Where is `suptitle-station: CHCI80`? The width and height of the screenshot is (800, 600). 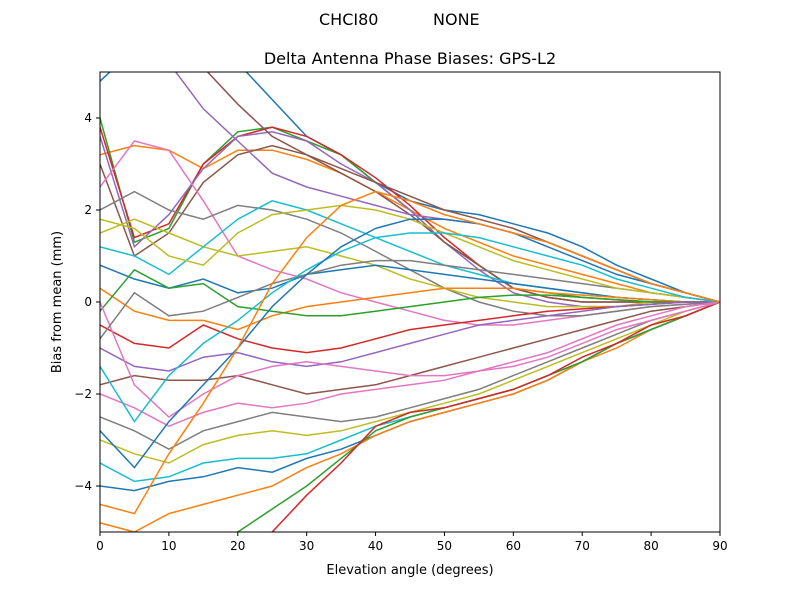 suptitle-station: CHCI80 is located at coordinates (349, 19).